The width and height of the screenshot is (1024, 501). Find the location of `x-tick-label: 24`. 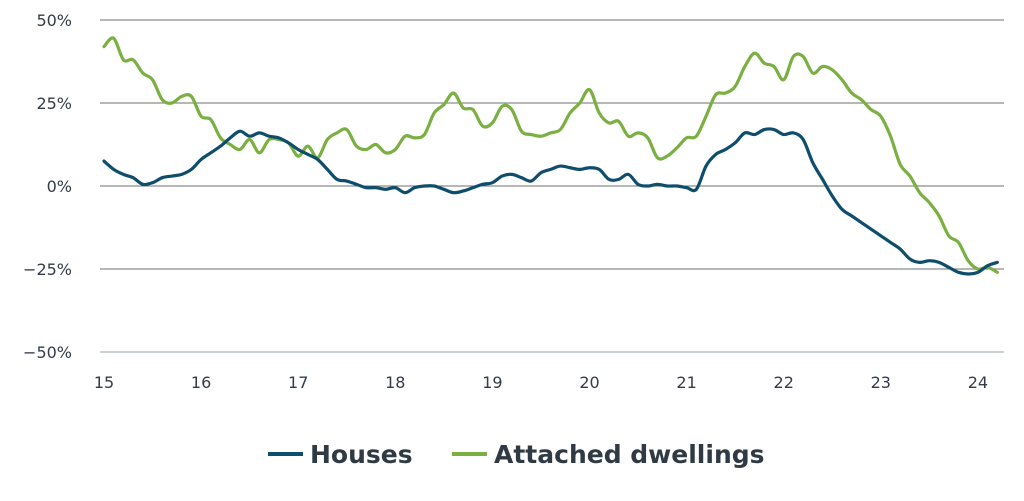

x-tick-label: 24 is located at coordinates (978, 382).